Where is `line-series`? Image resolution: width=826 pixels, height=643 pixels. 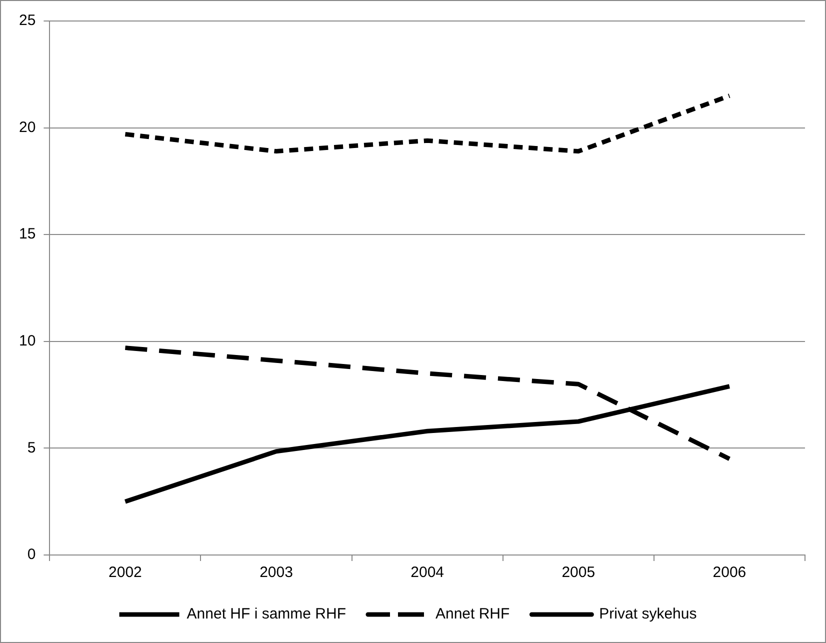
line-series is located at coordinates (427, 124).